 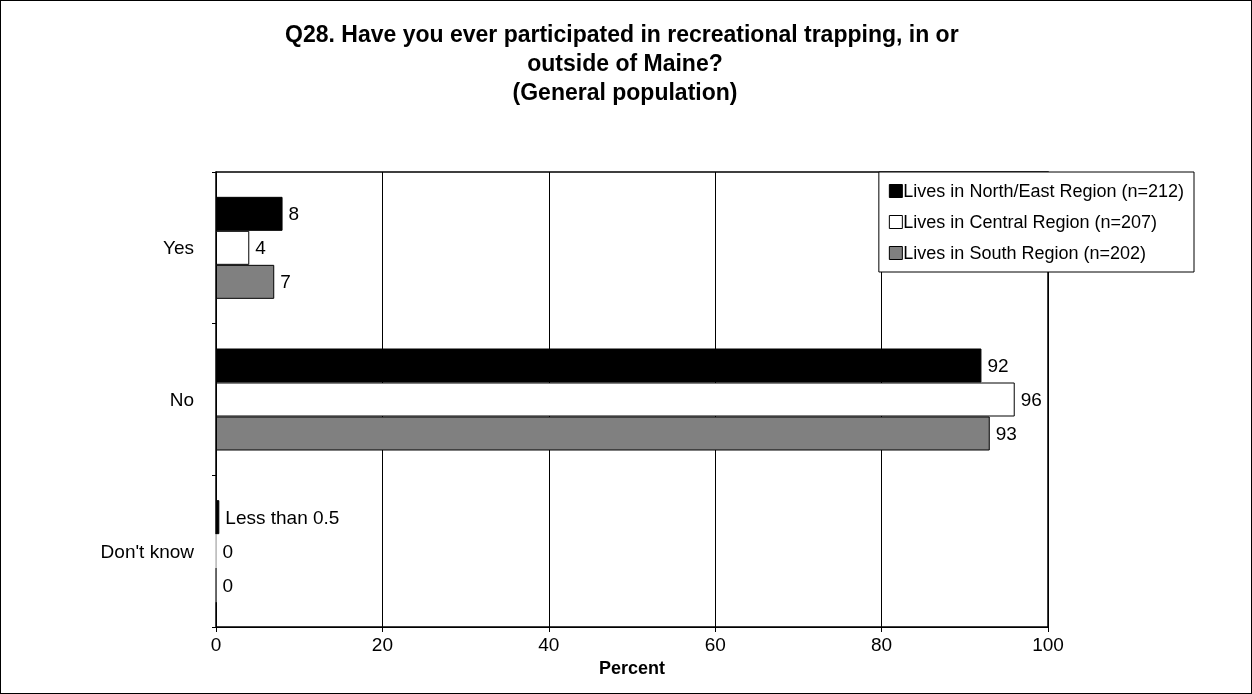 I want to click on legend-label: Lives in South Region (n=202), so click(x=1025, y=253).